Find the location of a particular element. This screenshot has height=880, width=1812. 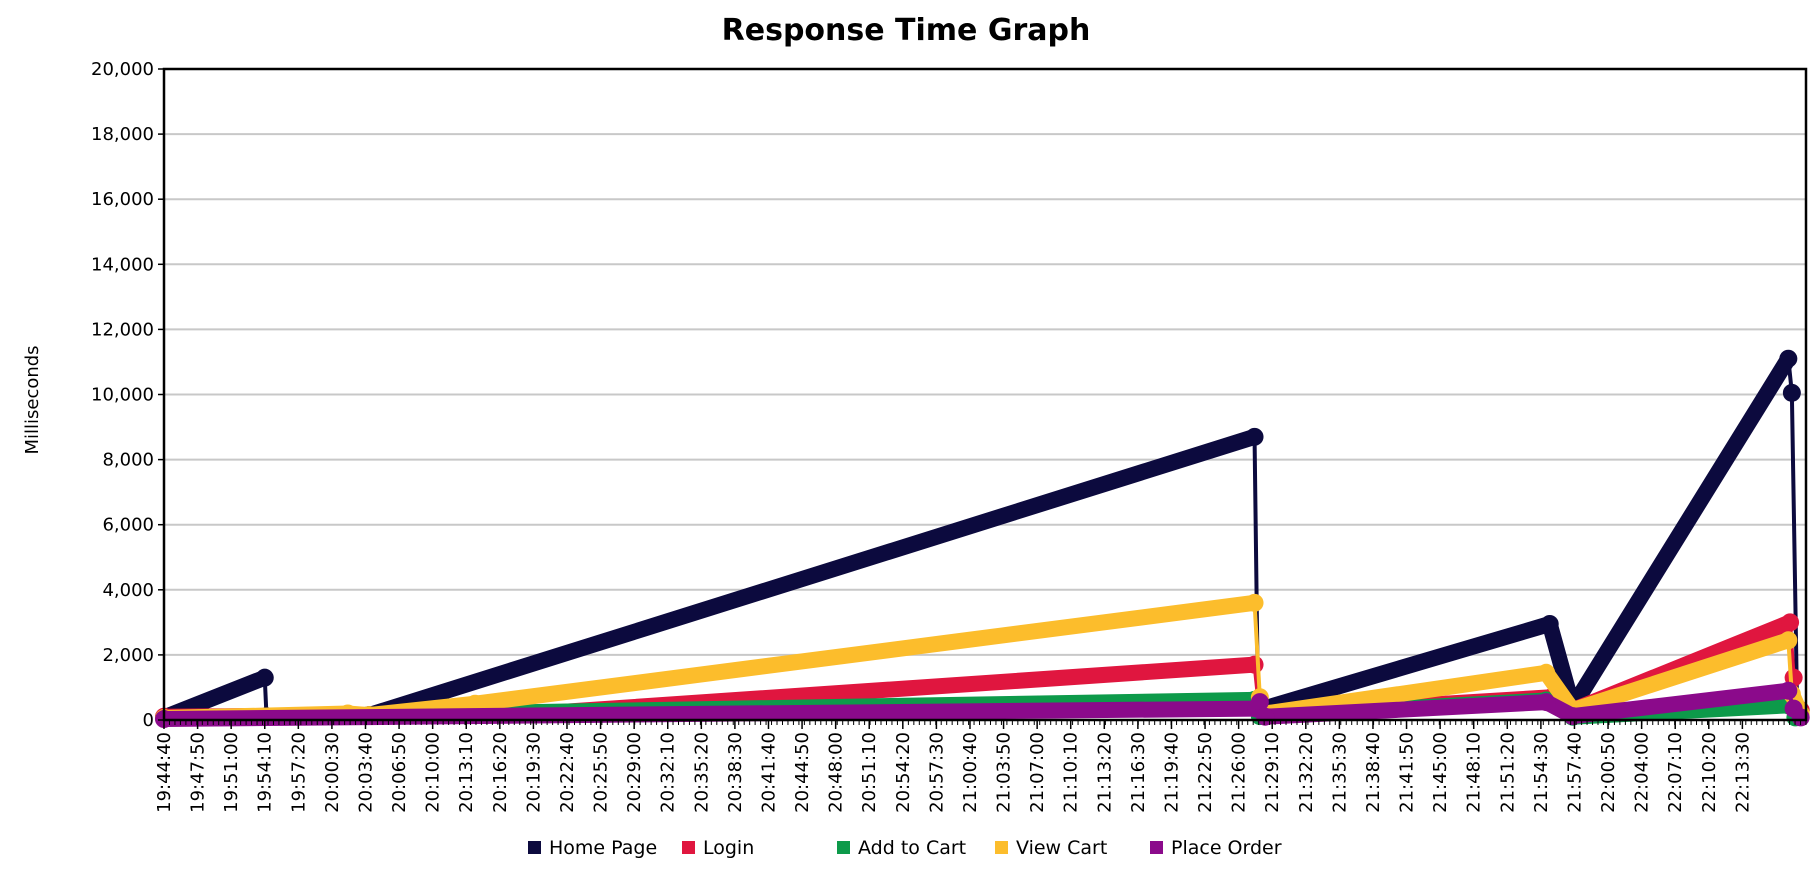

y-tick-label: 14,000 is located at coordinates (122, 264).